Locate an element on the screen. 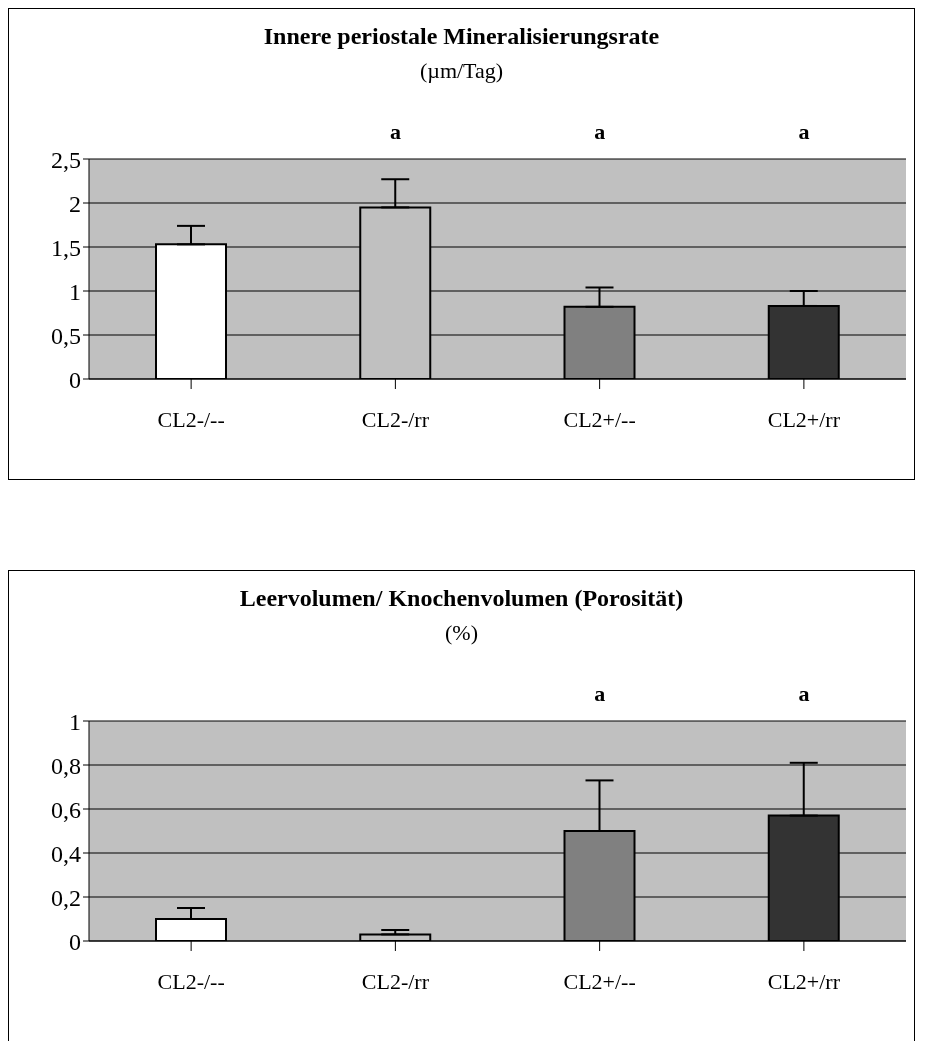 This screenshot has width=928, height=1041. y-tick-label: 0,8 is located at coordinates (66, 765).